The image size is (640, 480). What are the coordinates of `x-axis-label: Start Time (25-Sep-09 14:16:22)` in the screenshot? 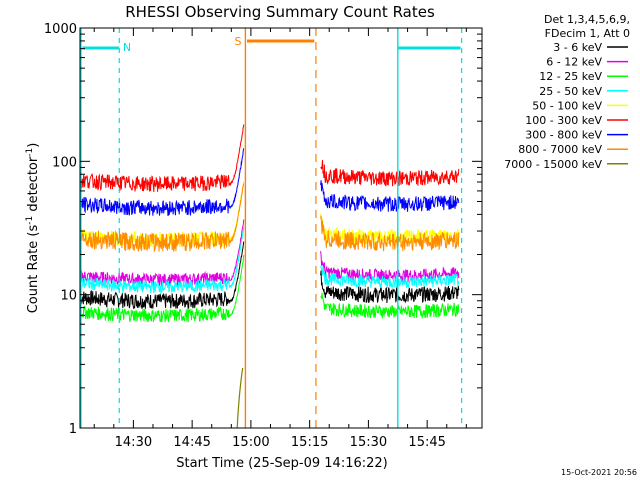 It's located at (281, 463).